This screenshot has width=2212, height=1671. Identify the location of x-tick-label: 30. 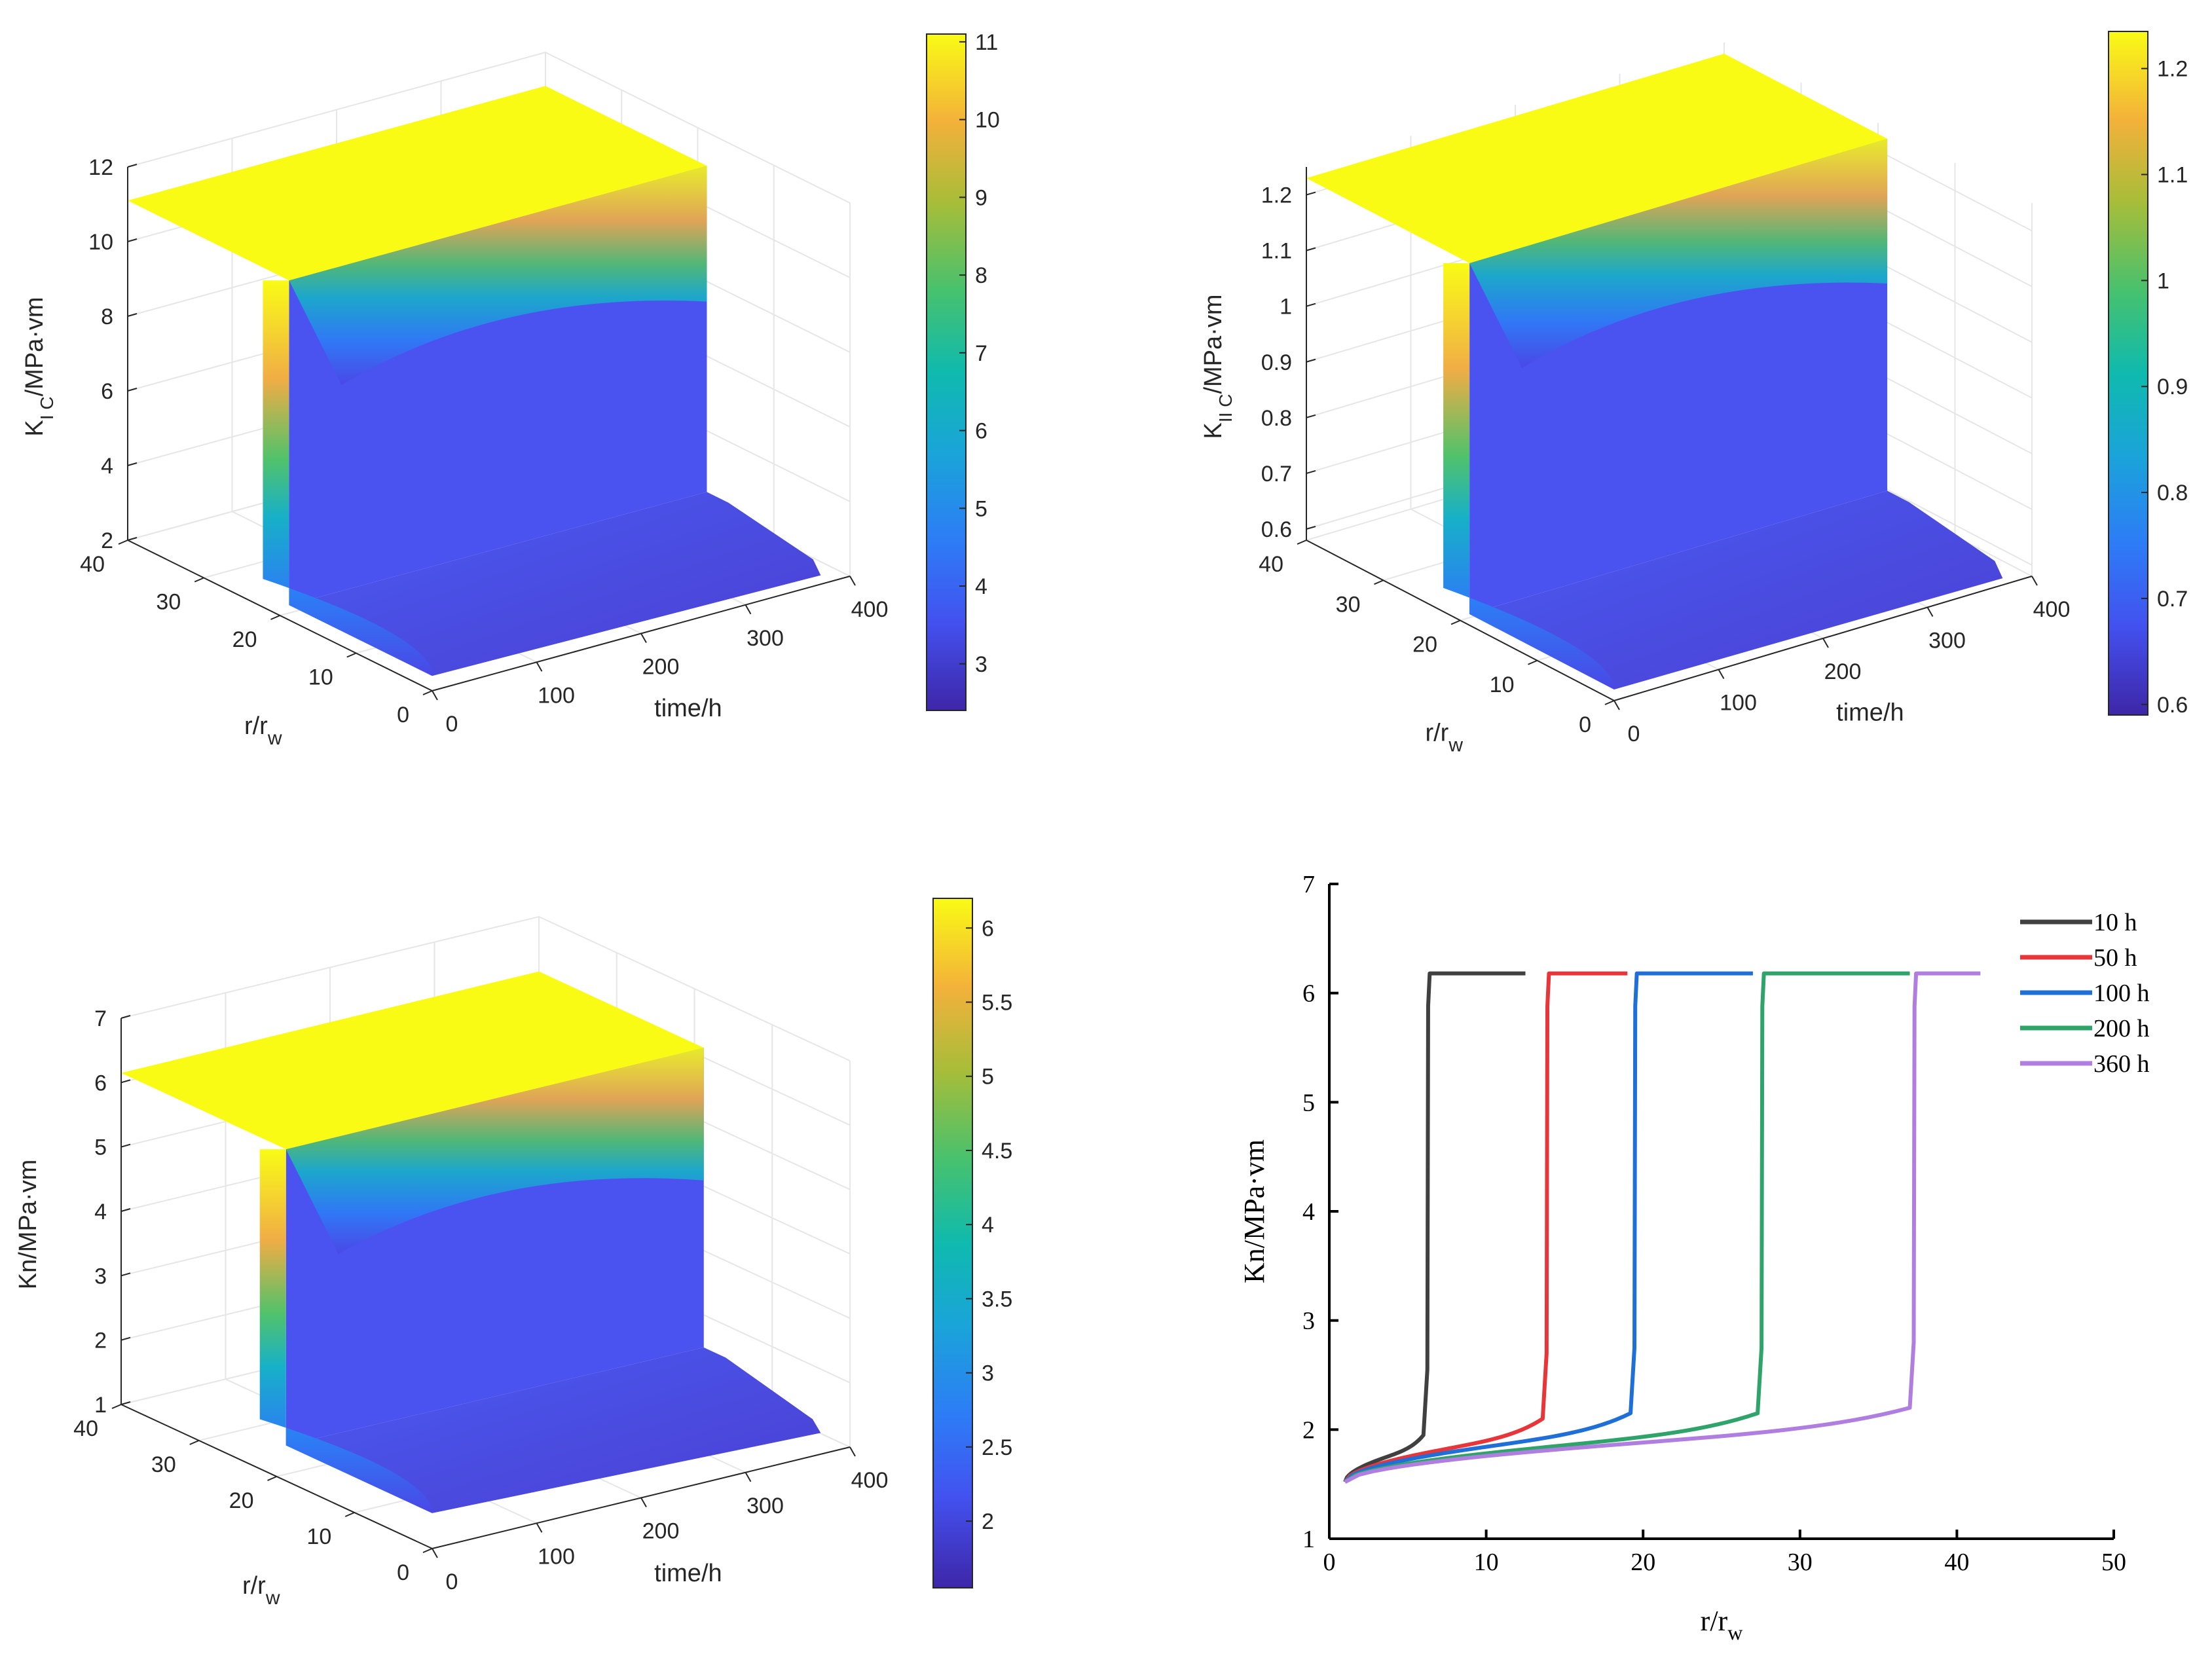
(1800, 1563).